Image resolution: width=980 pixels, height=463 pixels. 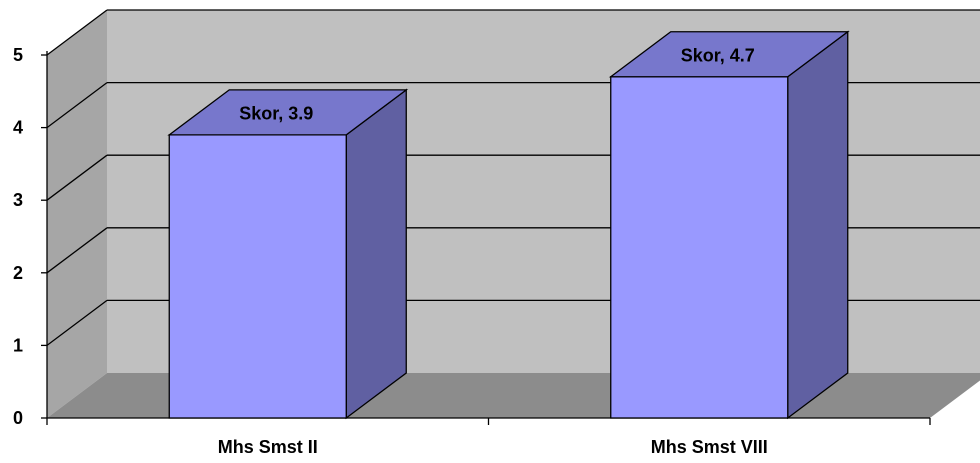 What do you see at coordinates (276, 113) in the screenshot?
I see `data-label: Skor, 3.9` at bounding box center [276, 113].